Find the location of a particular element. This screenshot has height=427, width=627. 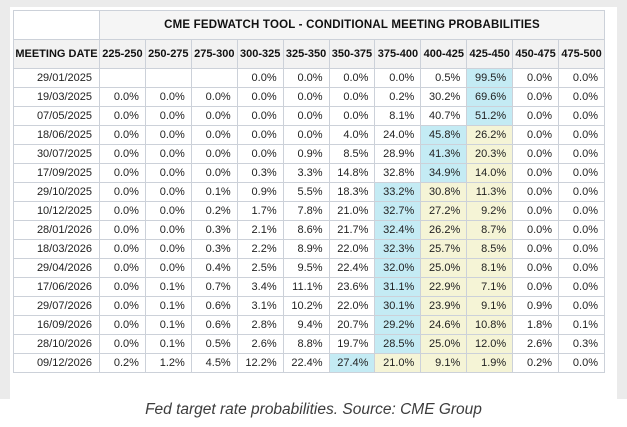

probability-cell: 4.5% is located at coordinates (214, 363).